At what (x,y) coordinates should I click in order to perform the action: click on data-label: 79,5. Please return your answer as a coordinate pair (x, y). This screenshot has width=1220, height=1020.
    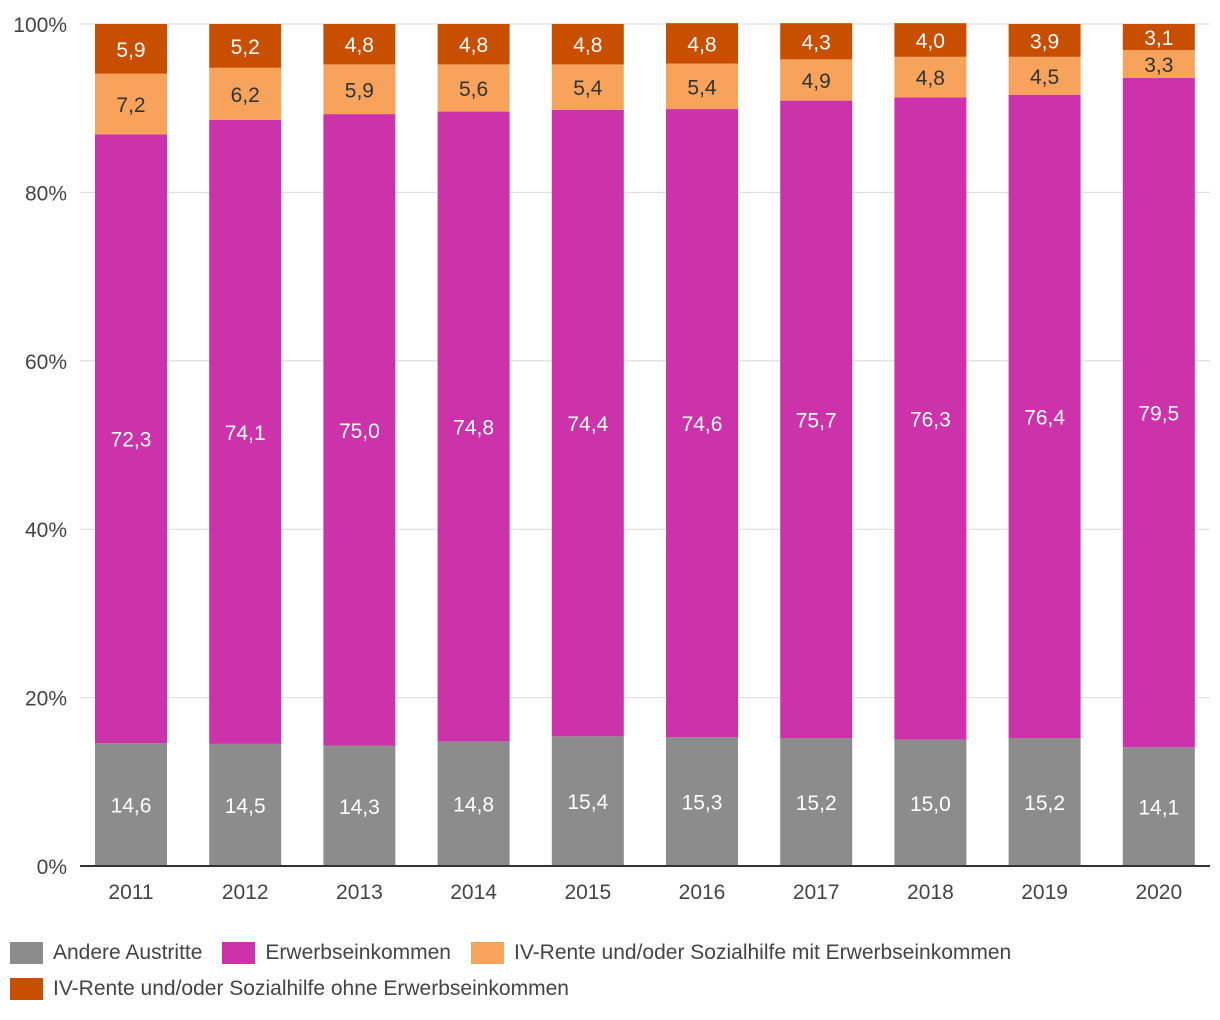
    Looking at the image, I should click on (1158, 414).